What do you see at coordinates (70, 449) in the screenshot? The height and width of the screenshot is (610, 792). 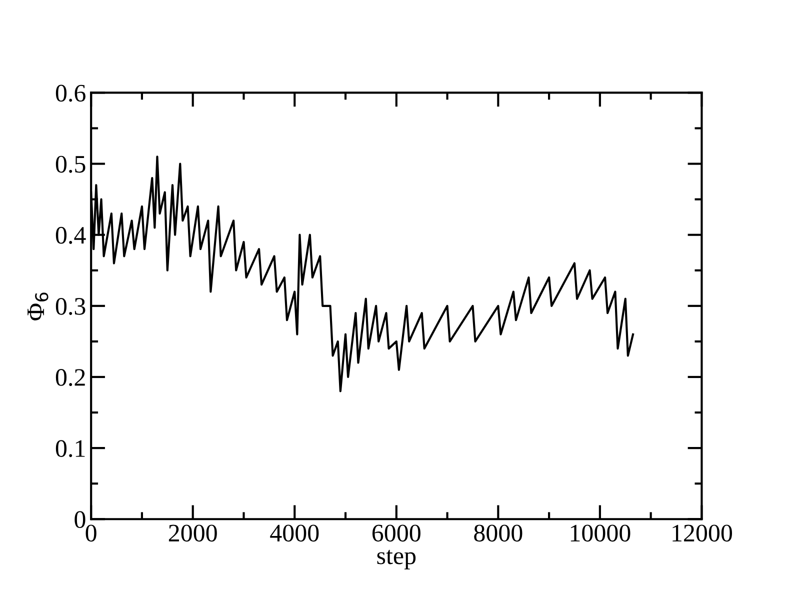 I see `y-tick-label: 0.1` at bounding box center [70, 449].